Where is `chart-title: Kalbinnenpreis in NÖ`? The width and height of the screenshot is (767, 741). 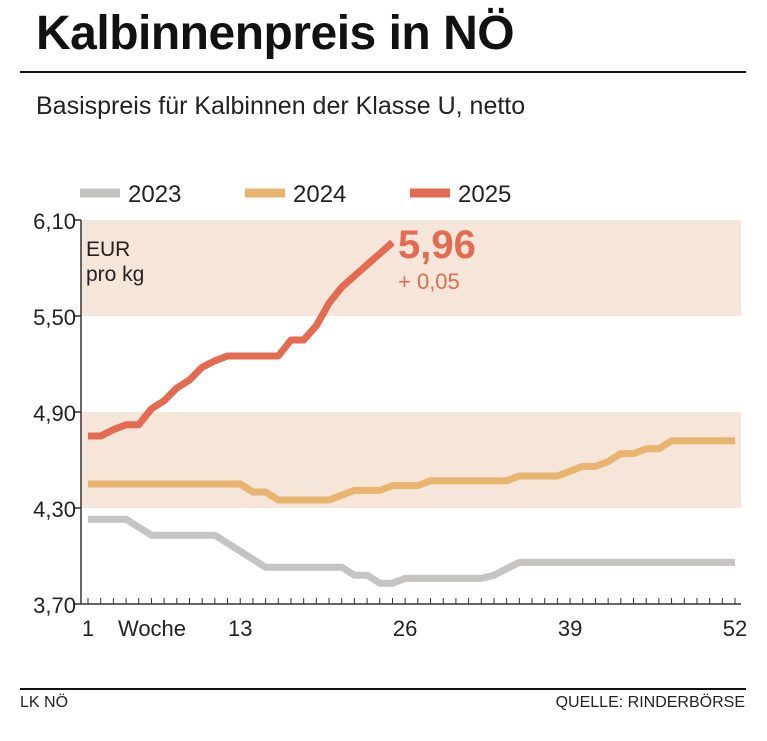 chart-title: Kalbinnenpreis in NÖ is located at coordinates (275, 33).